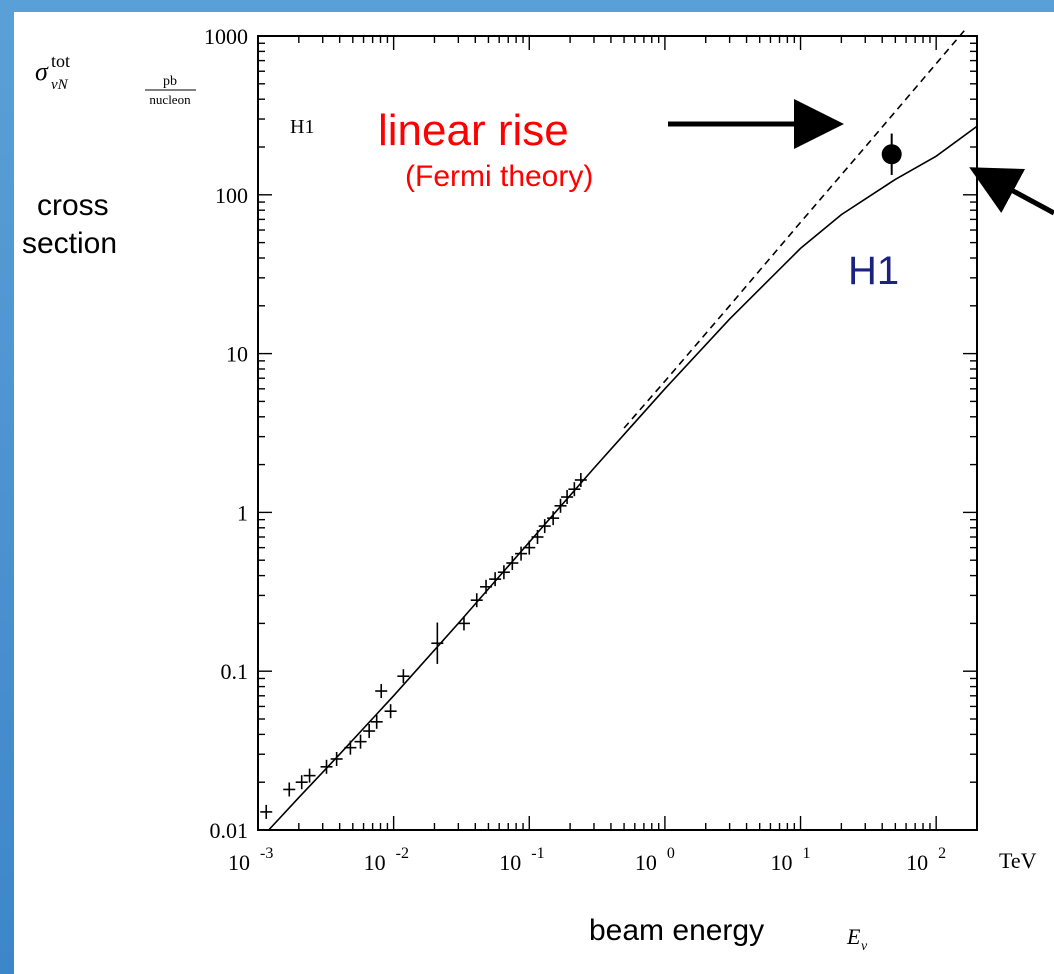  What do you see at coordinates (807, 853) in the screenshot?
I see `x-tick-exponent: 1` at bounding box center [807, 853].